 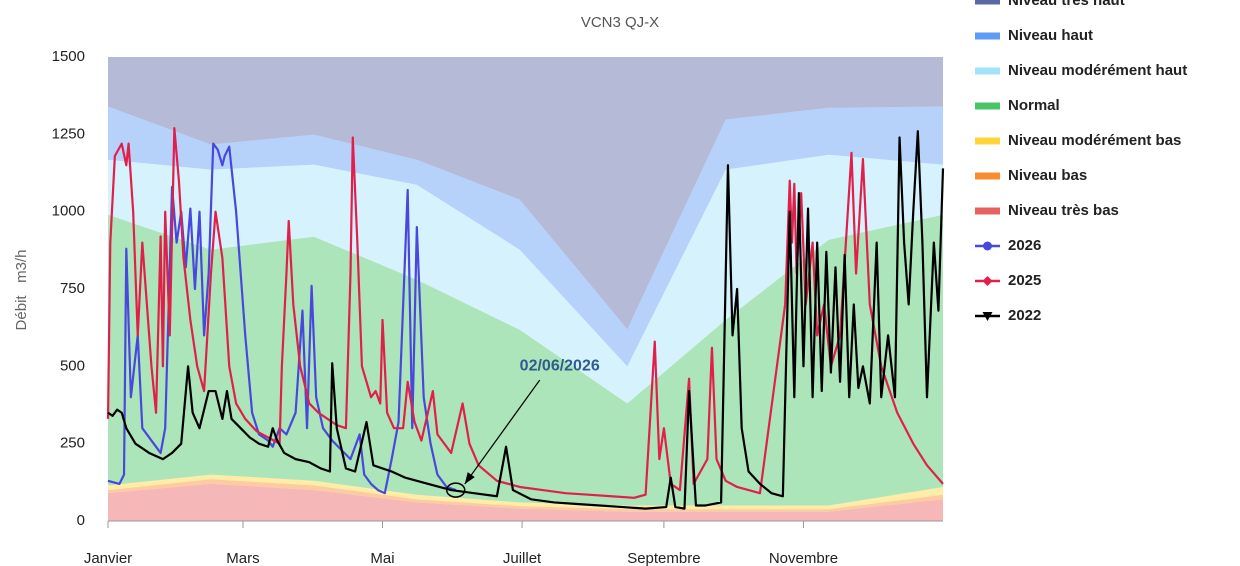 I want to click on y-tick-label: 250, so click(x=72, y=443).